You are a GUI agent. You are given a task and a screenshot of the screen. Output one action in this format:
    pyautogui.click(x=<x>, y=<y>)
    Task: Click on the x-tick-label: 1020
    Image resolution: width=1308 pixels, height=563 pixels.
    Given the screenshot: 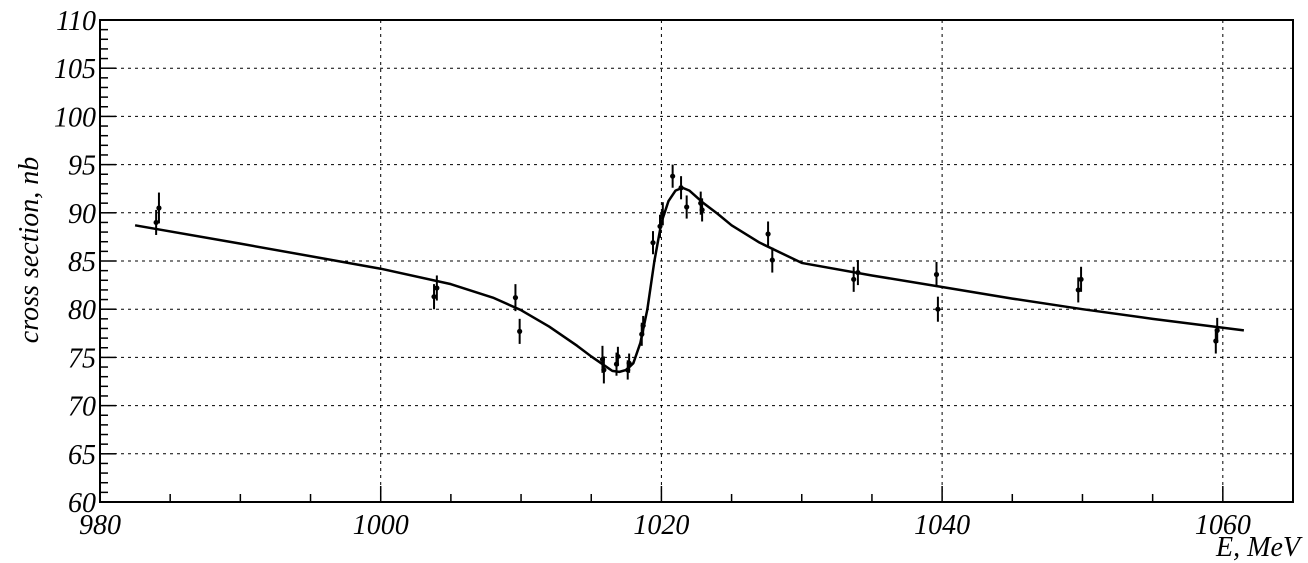 What is the action you would take?
    pyautogui.click(x=661, y=525)
    